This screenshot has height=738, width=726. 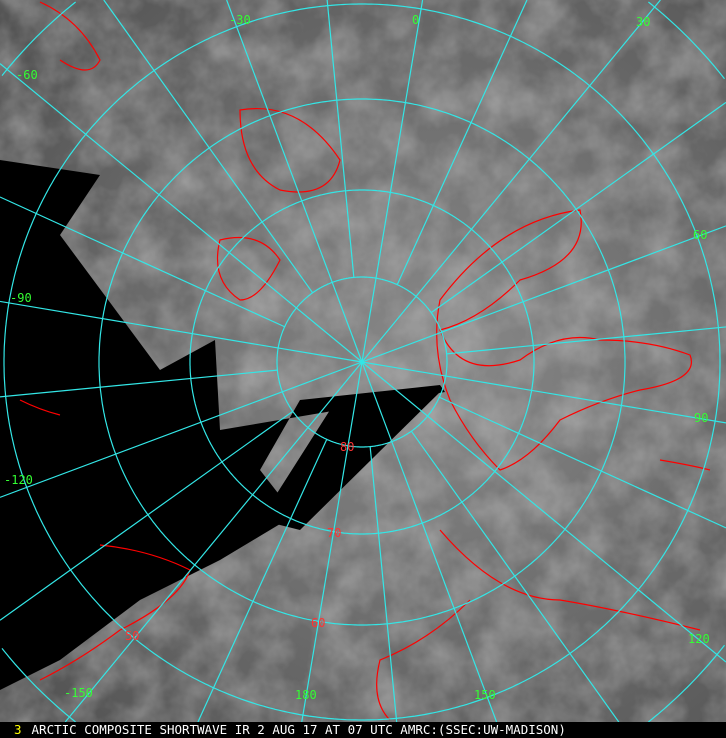 What do you see at coordinates (18, 480) in the screenshot?
I see `lon-label: -120` at bounding box center [18, 480].